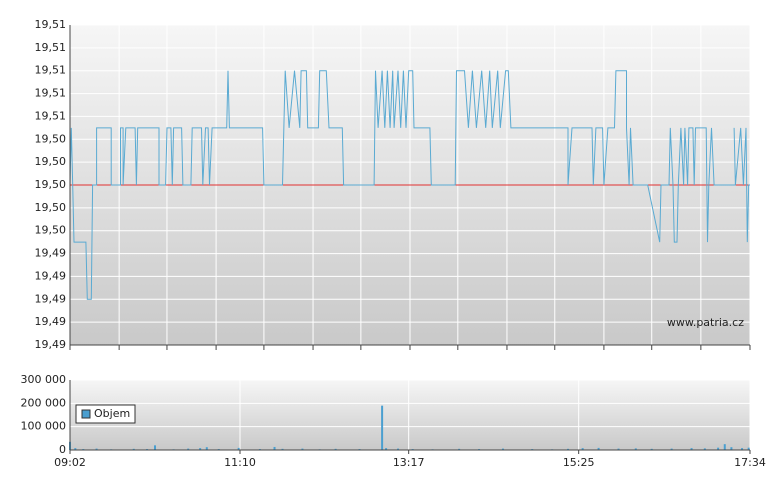  What do you see at coordinates (44, 426) in the screenshot?
I see `y-tick-label: 100 000` at bounding box center [44, 426].